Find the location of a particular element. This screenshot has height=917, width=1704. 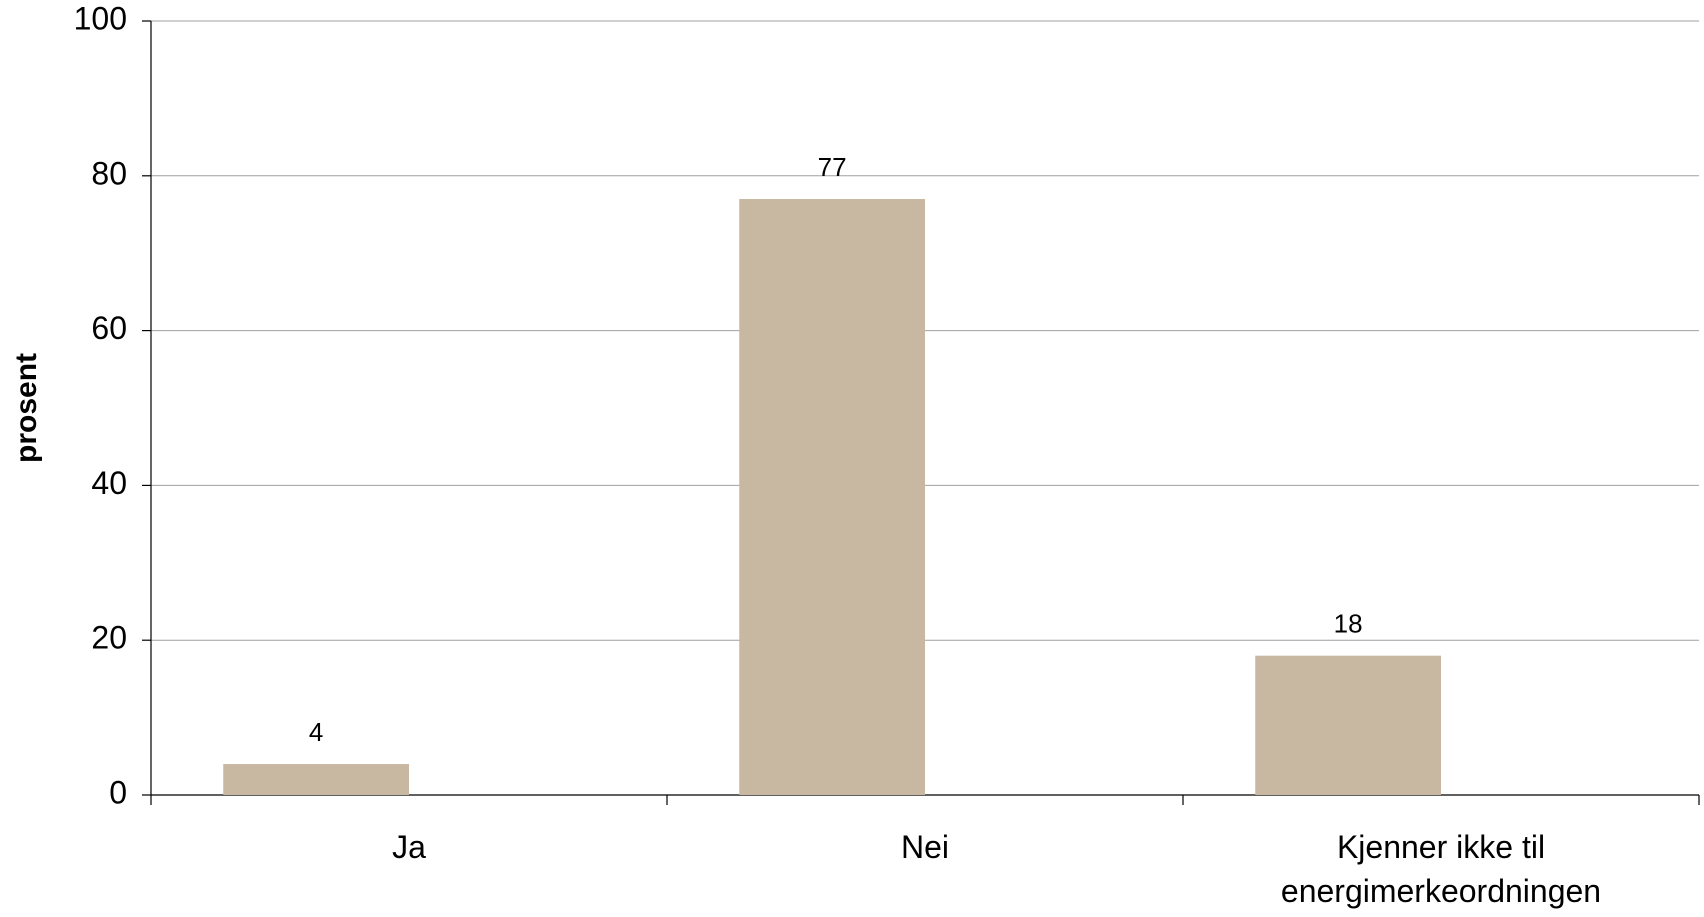

data-label: 18 is located at coordinates (1348, 624).